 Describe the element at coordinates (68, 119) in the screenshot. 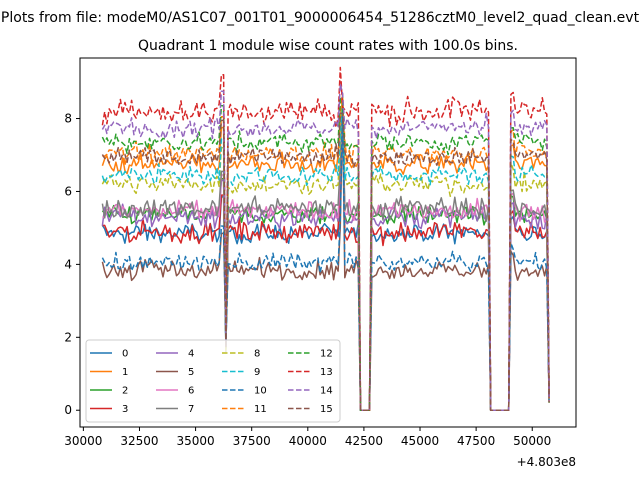

I see `y-tick-label: 8` at that location.